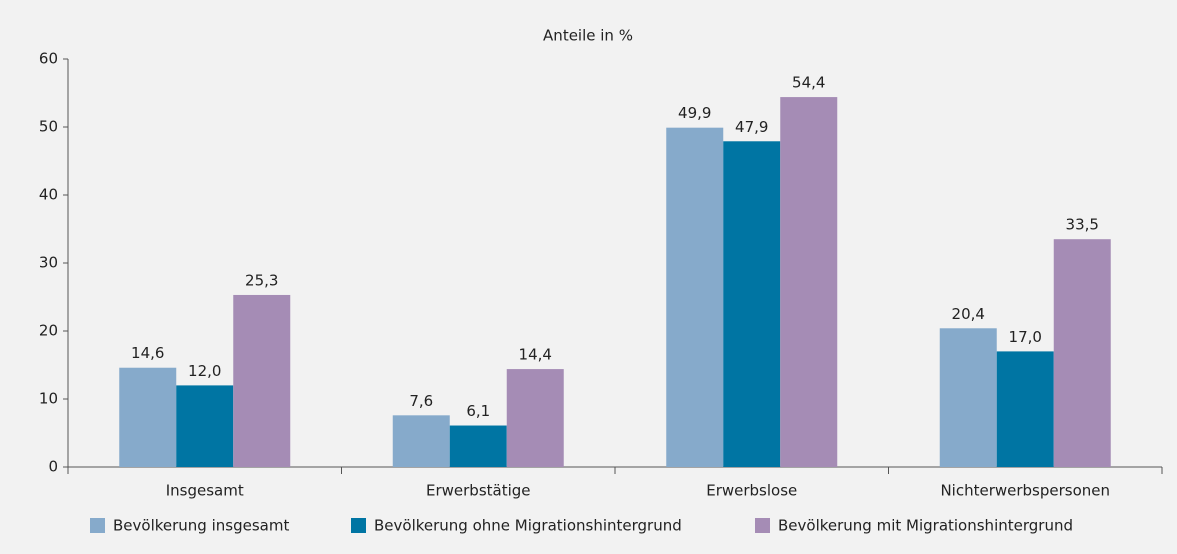 This screenshot has height=554, width=1177. What do you see at coordinates (147, 353) in the screenshot?
I see `data-label: 14,6` at bounding box center [147, 353].